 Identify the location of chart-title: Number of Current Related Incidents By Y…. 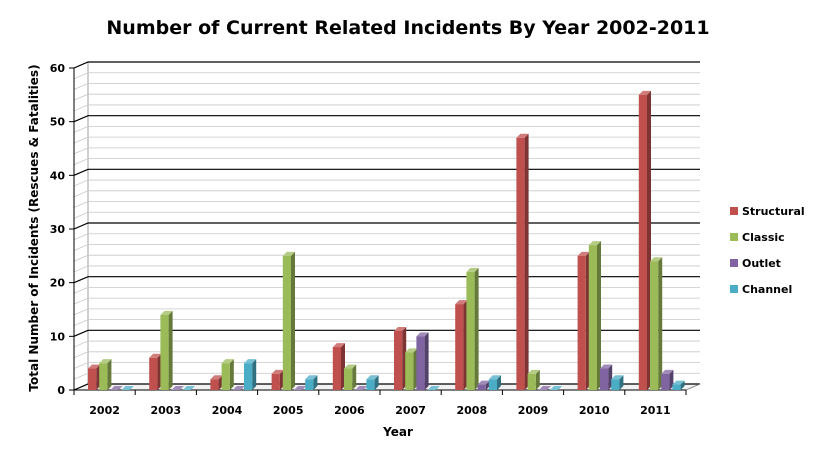
(407, 28).